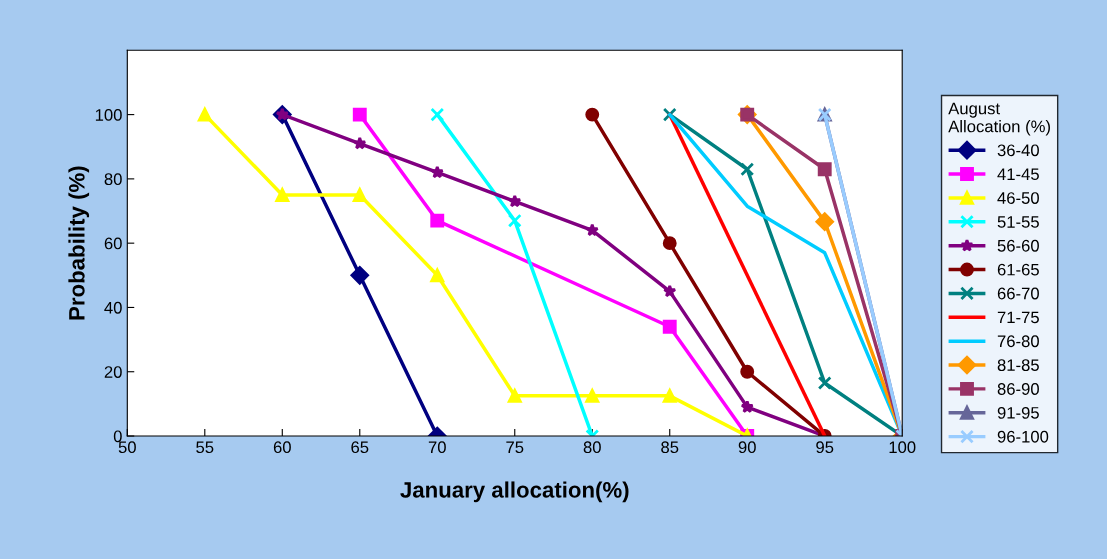  Describe the element at coordinates (670, 447) in the screenshot. I see `x-tick-label: 85` at that location.